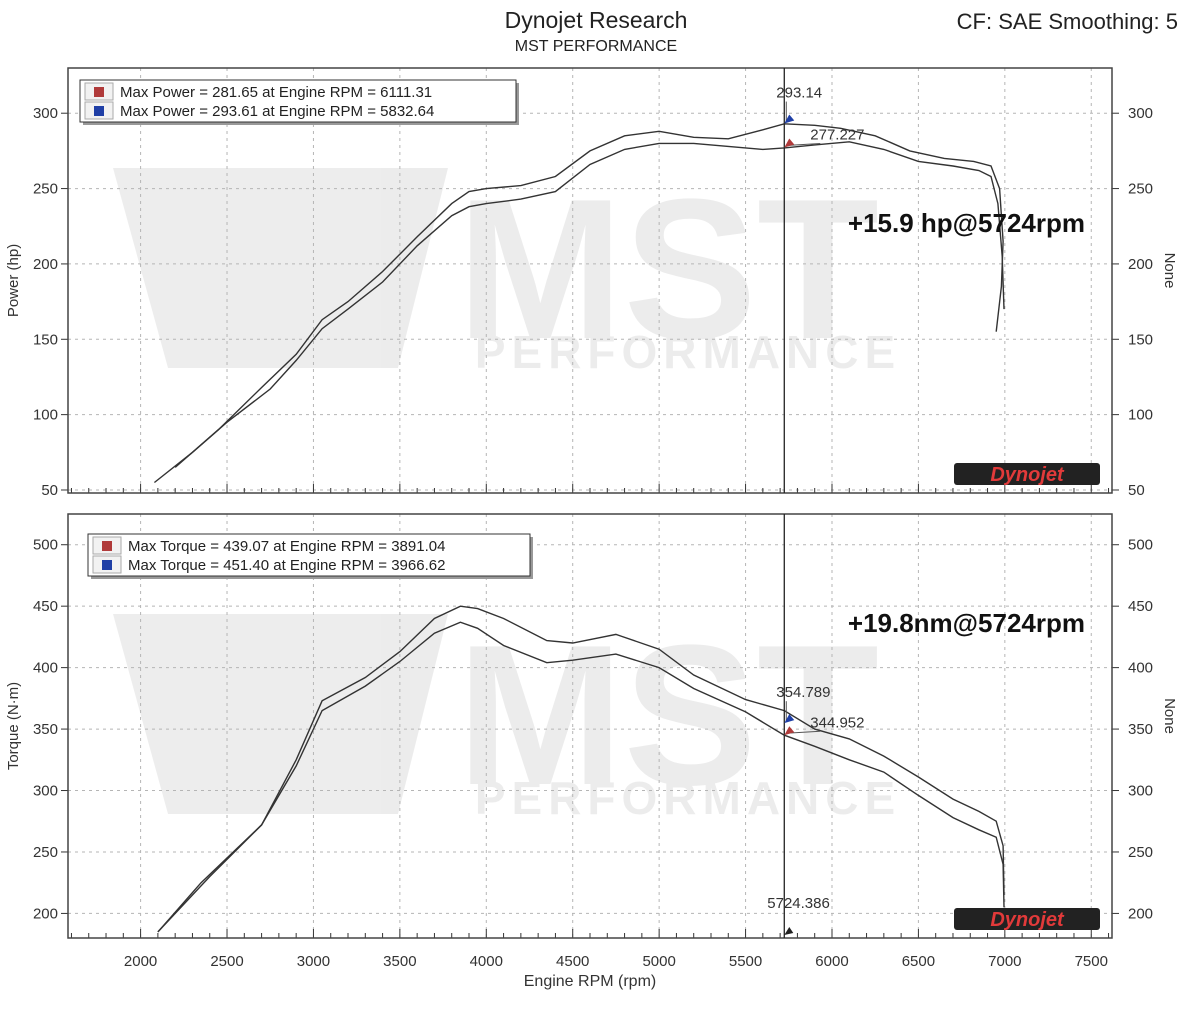  Describe the element at coordinates (745, 961) in the screenshot. I see `x-tick-label: 5500` at that location.